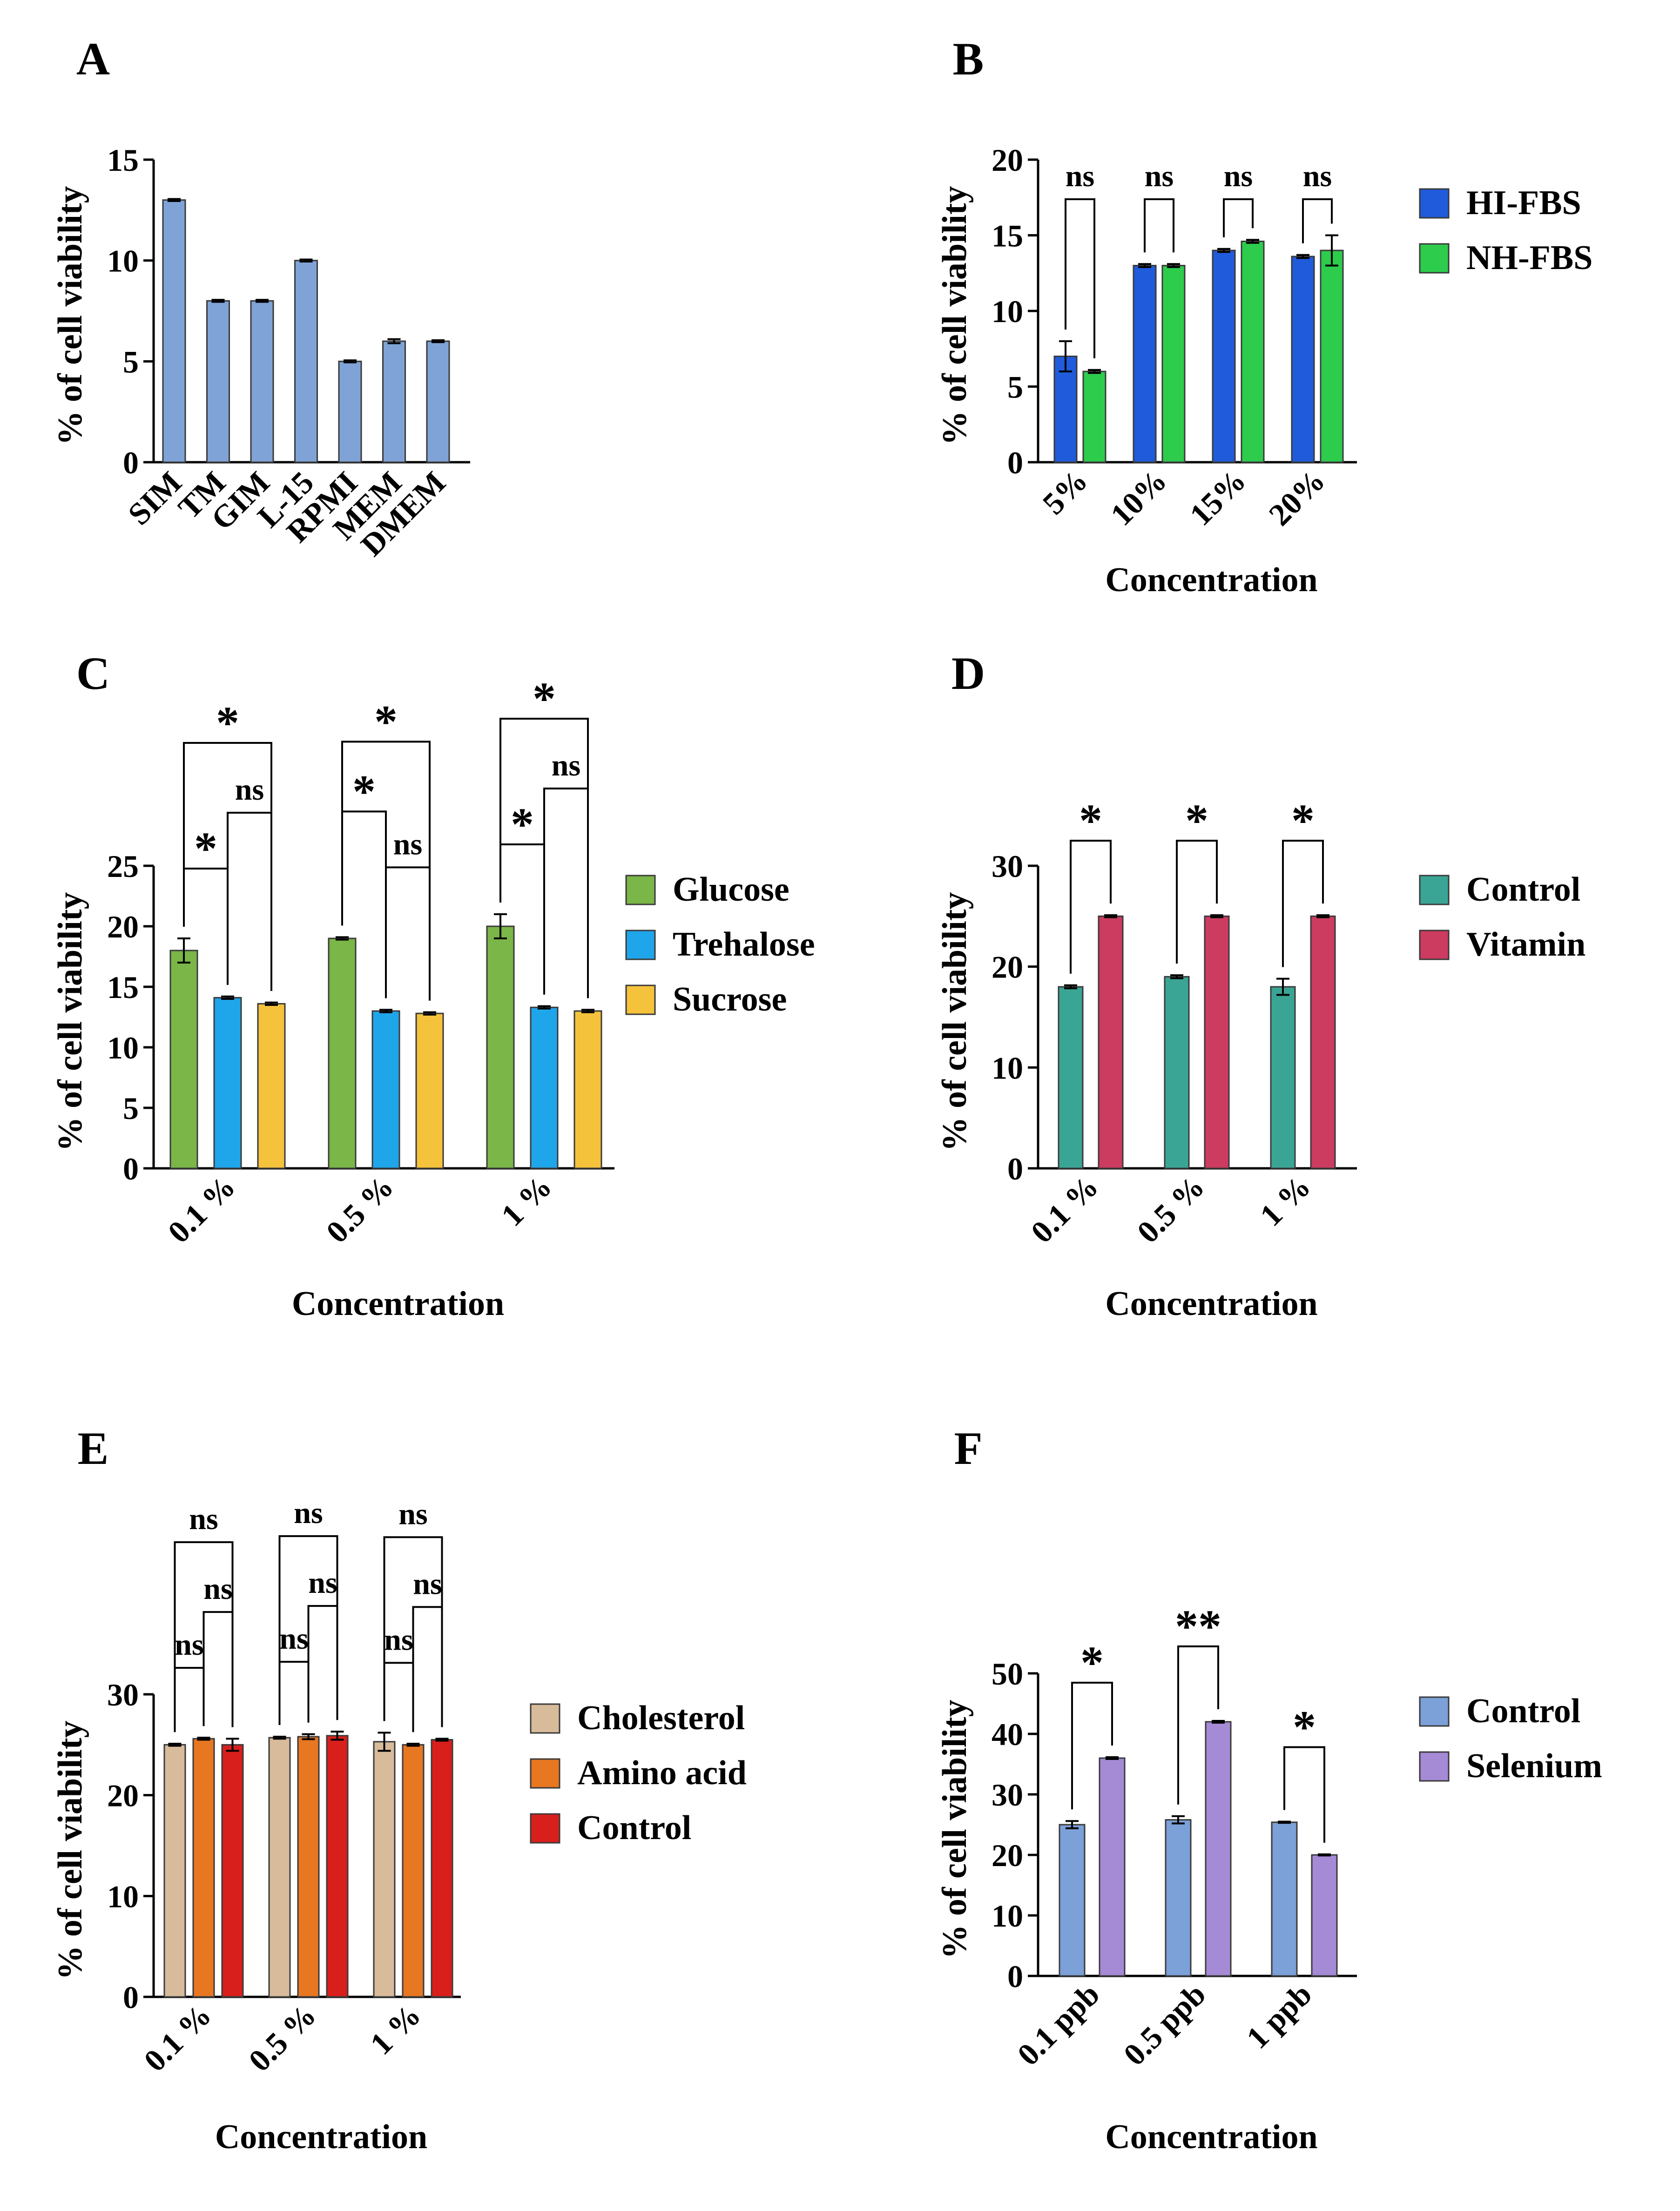  I want to click on x-tick-label-20: 20%, so click(1297, 498).